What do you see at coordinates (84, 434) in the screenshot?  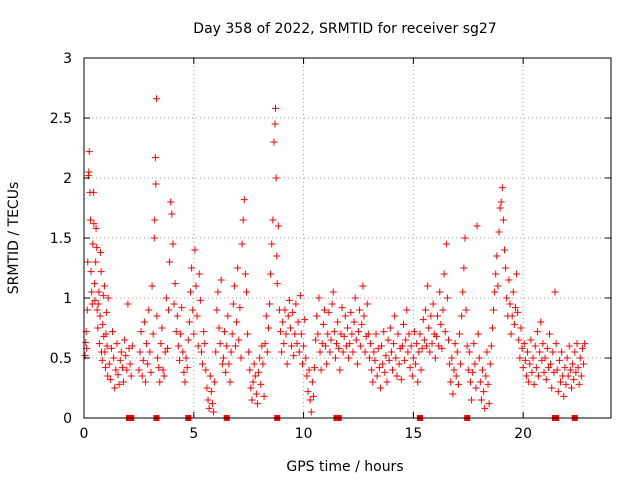 I see `x-tick-label: 0` at bounding box center [84, 434].